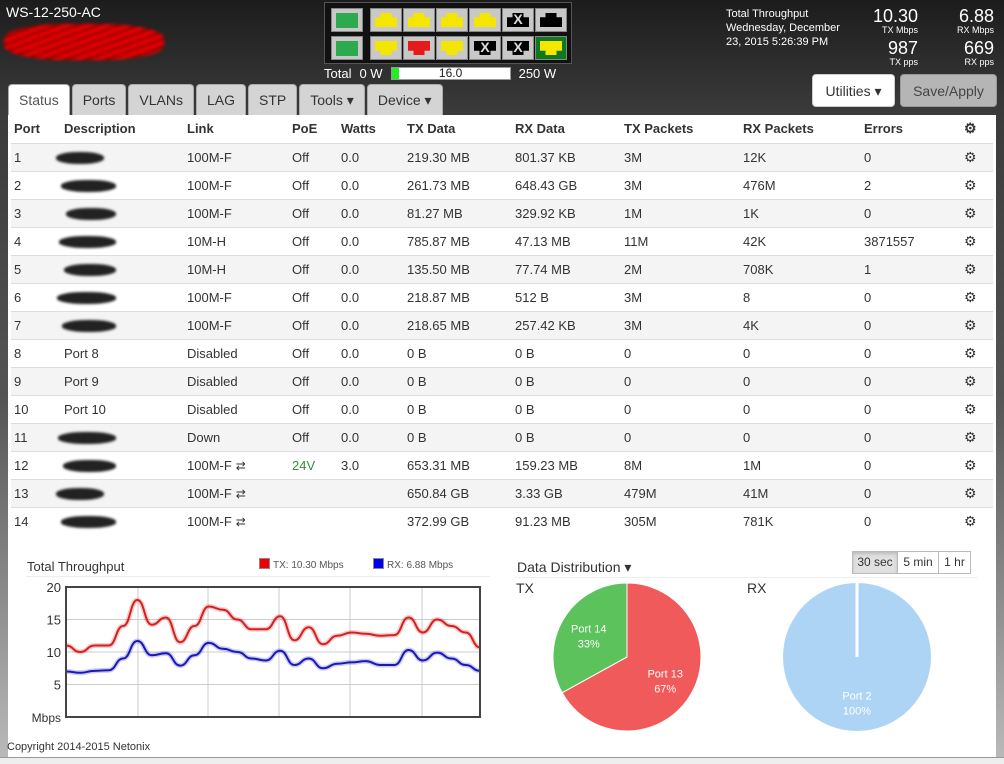 The height and width of the screenshot is (764, 1004). Describe the element at coordinates (502, 184) in the screenshot. I see `table-row: 2 100M-F Off 0.0 261.73 MB 648.43 GB 3M 476M 2 ⚙` at that location.